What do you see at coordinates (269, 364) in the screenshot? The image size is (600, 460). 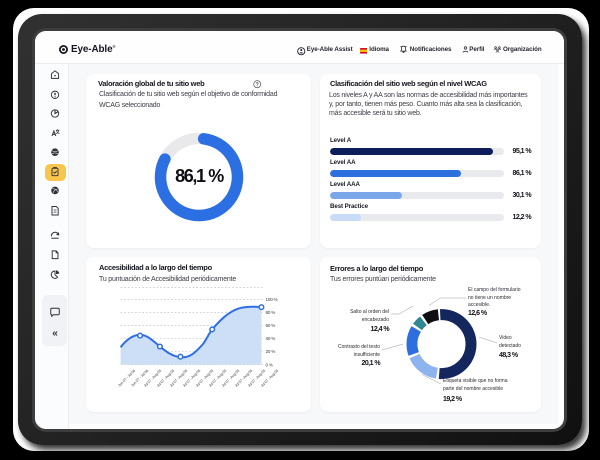 I see `svg-text: 0 %` at bounding box center [269, 364].